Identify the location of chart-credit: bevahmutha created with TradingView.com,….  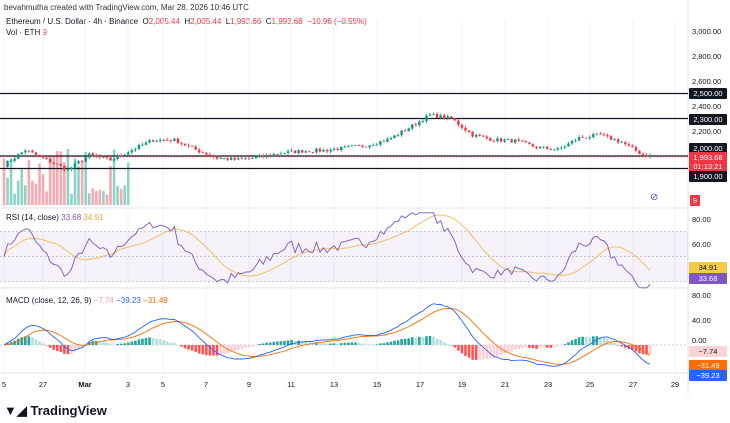
(126, 7).